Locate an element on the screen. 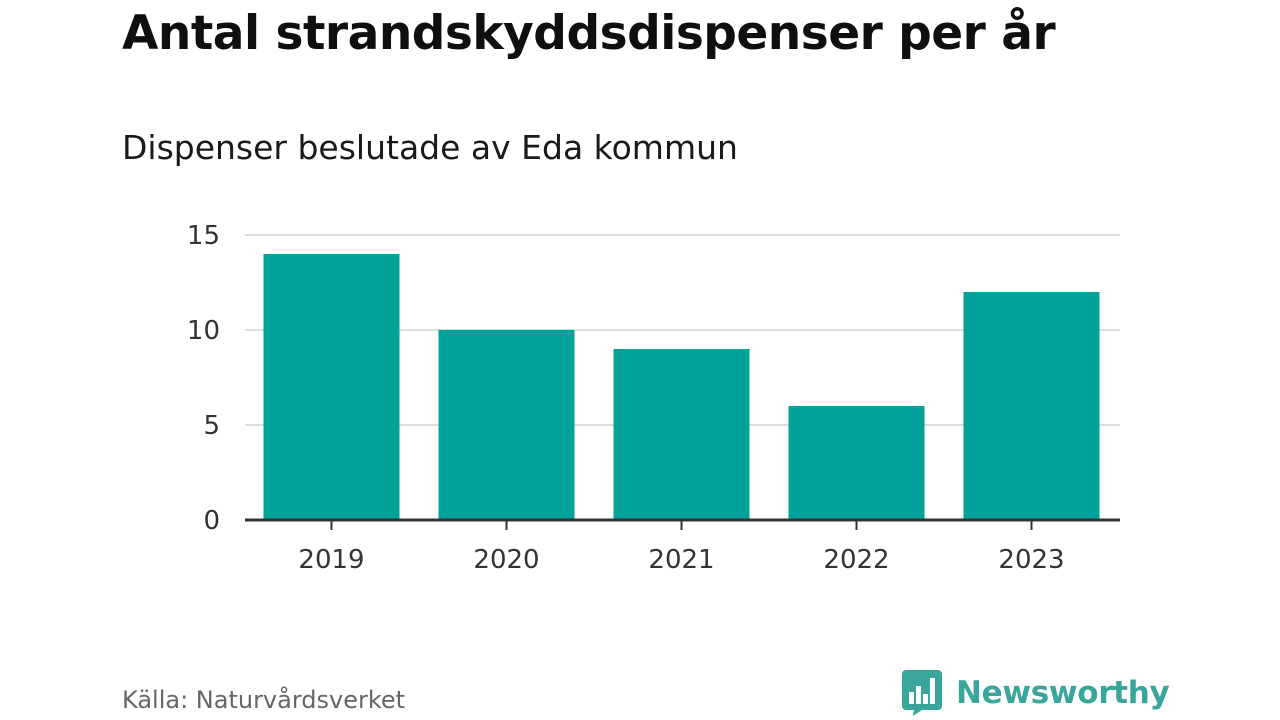 This screenshot has width=1280, height=720. y-tick-label: 15 is located at coordinates (203, 236).